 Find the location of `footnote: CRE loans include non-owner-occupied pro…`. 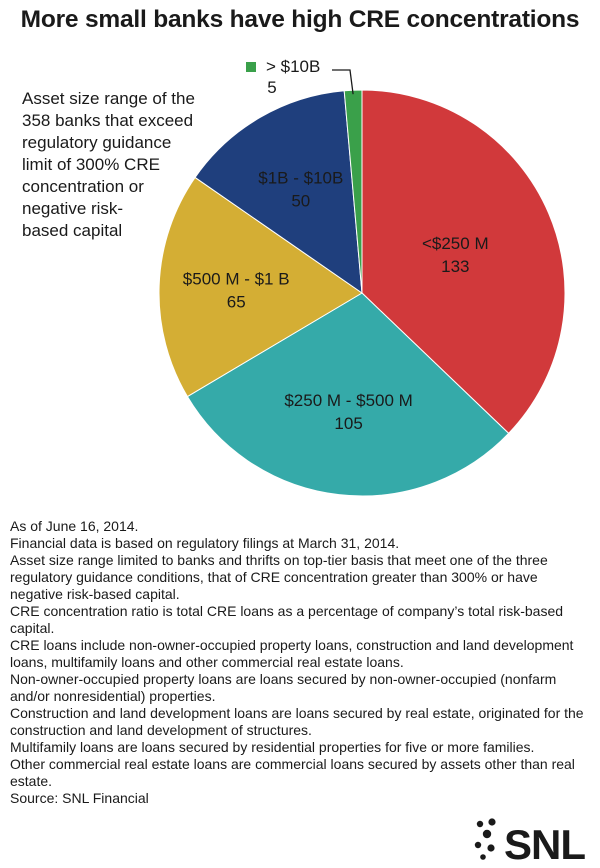

footnote: CRE loans include non-owner-occupied pro… is located at coordinates (292, 653).